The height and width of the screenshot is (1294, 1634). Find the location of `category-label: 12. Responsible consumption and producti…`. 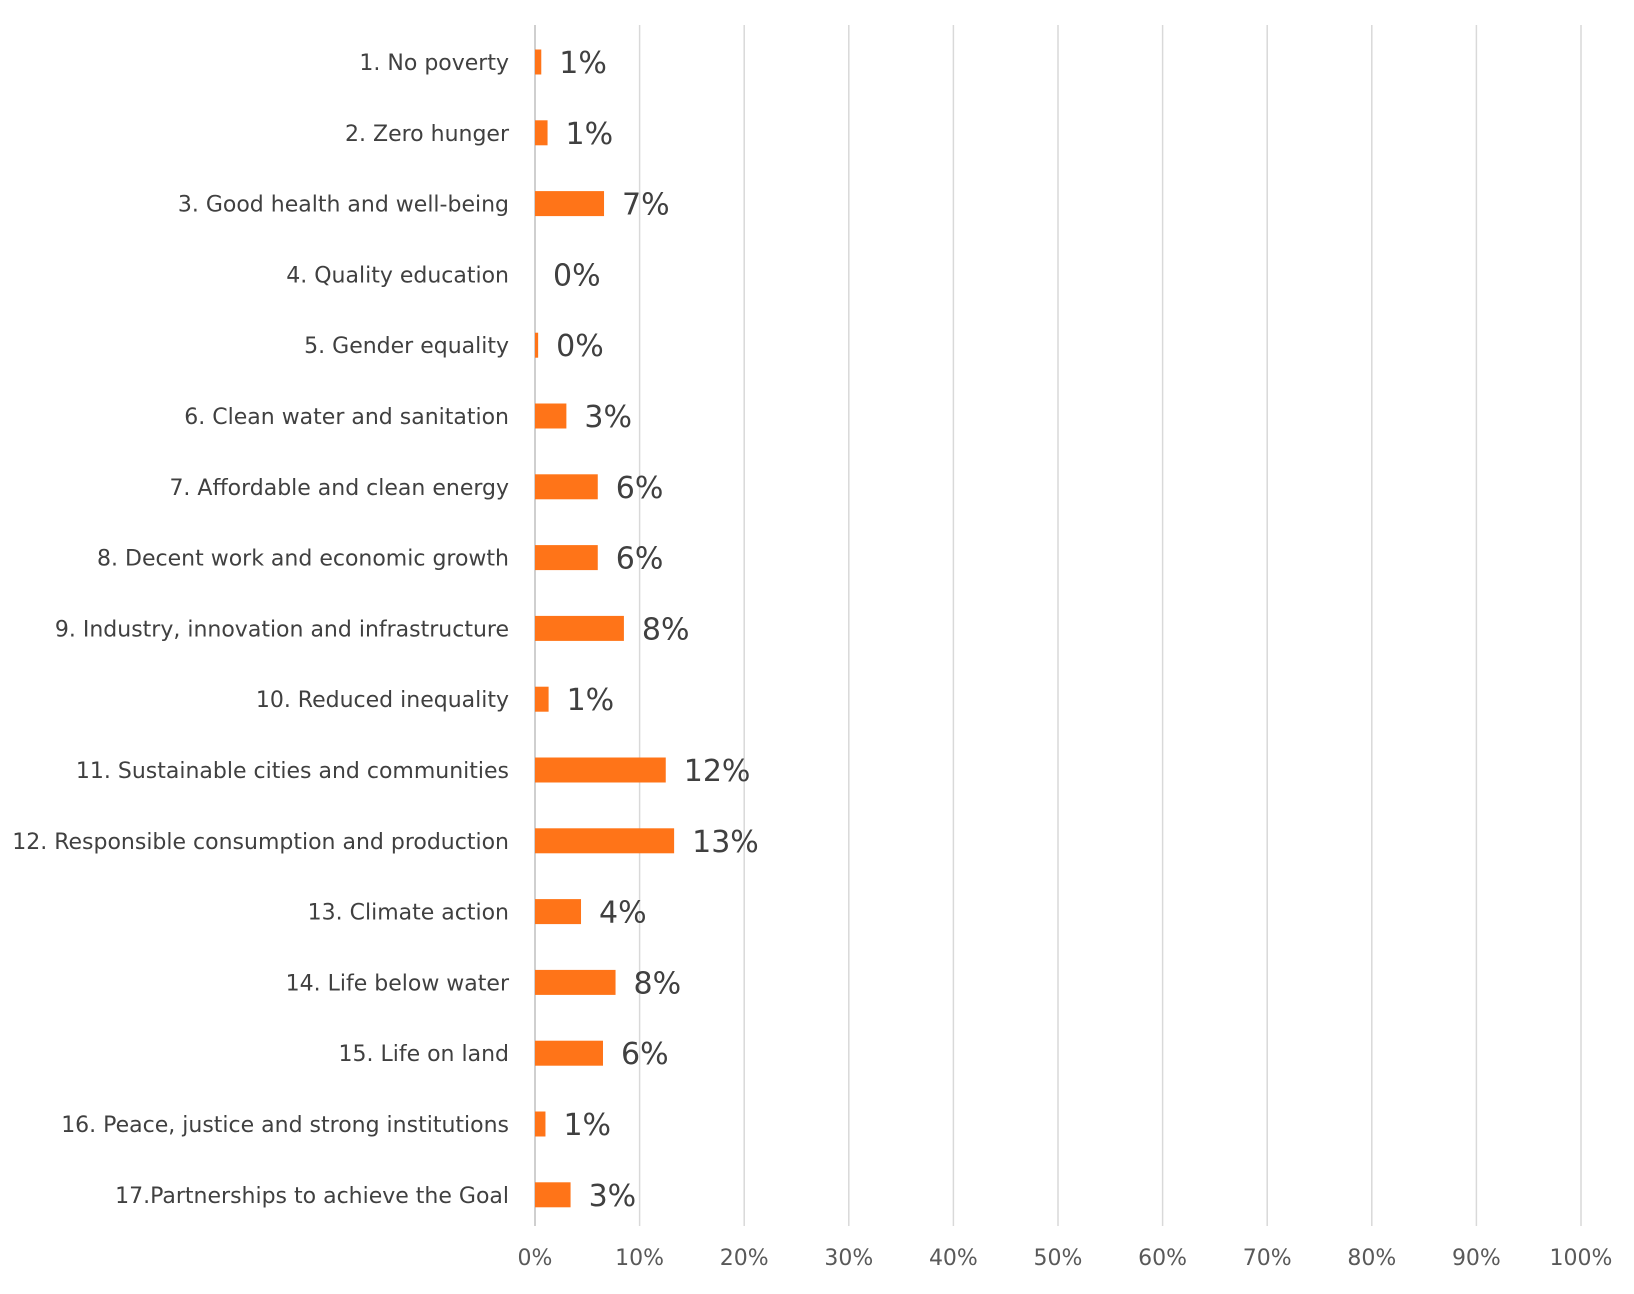

category-label: 12. Responsible consumption and producti… is located at coordinates (260, 842).